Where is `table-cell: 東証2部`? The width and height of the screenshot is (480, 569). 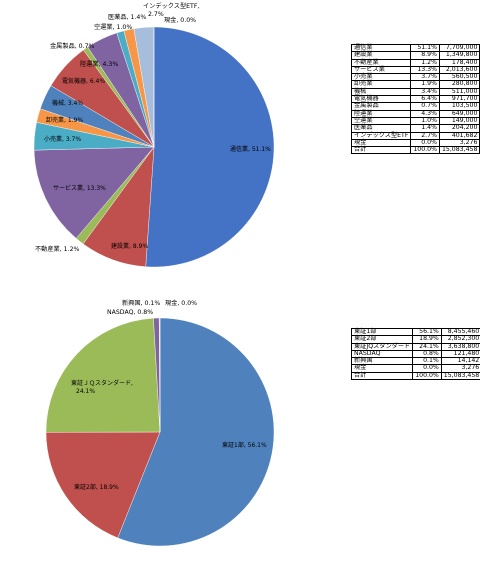
table-cell: 東証2部 is located at coordinates (382, 339).